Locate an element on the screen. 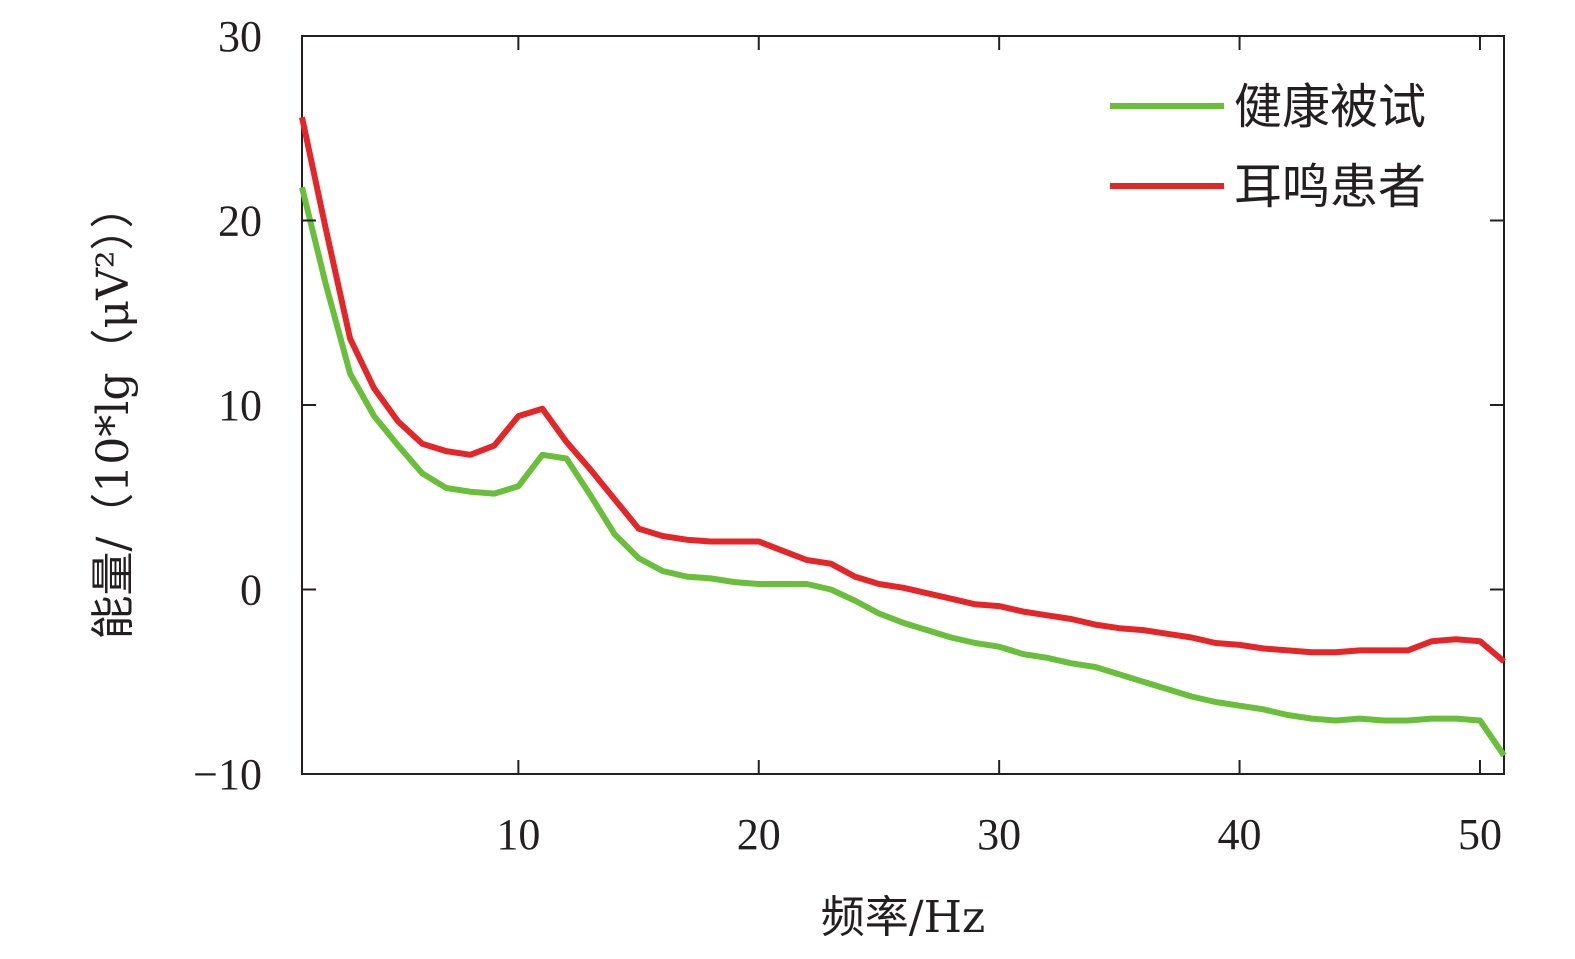  y-tick-label: −10 is located at coordinates (227, 774).